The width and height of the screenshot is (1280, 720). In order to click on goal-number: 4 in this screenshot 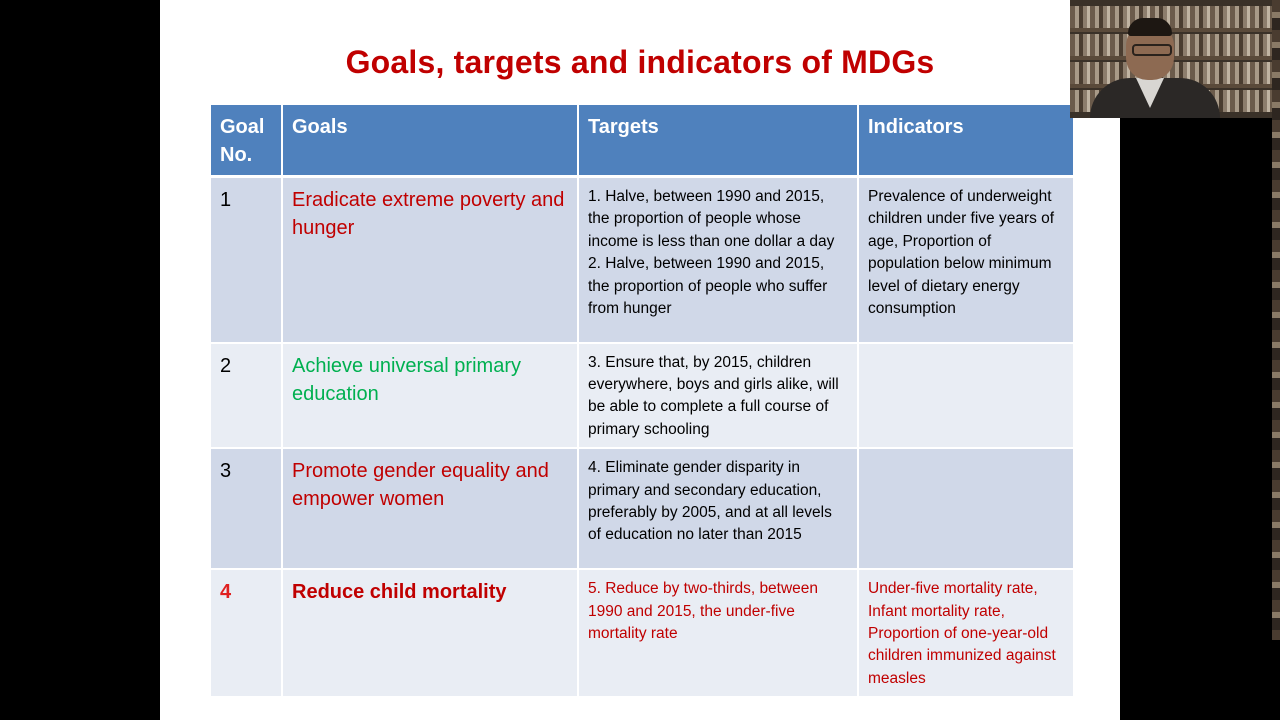, I will do `click(246, 633)`.